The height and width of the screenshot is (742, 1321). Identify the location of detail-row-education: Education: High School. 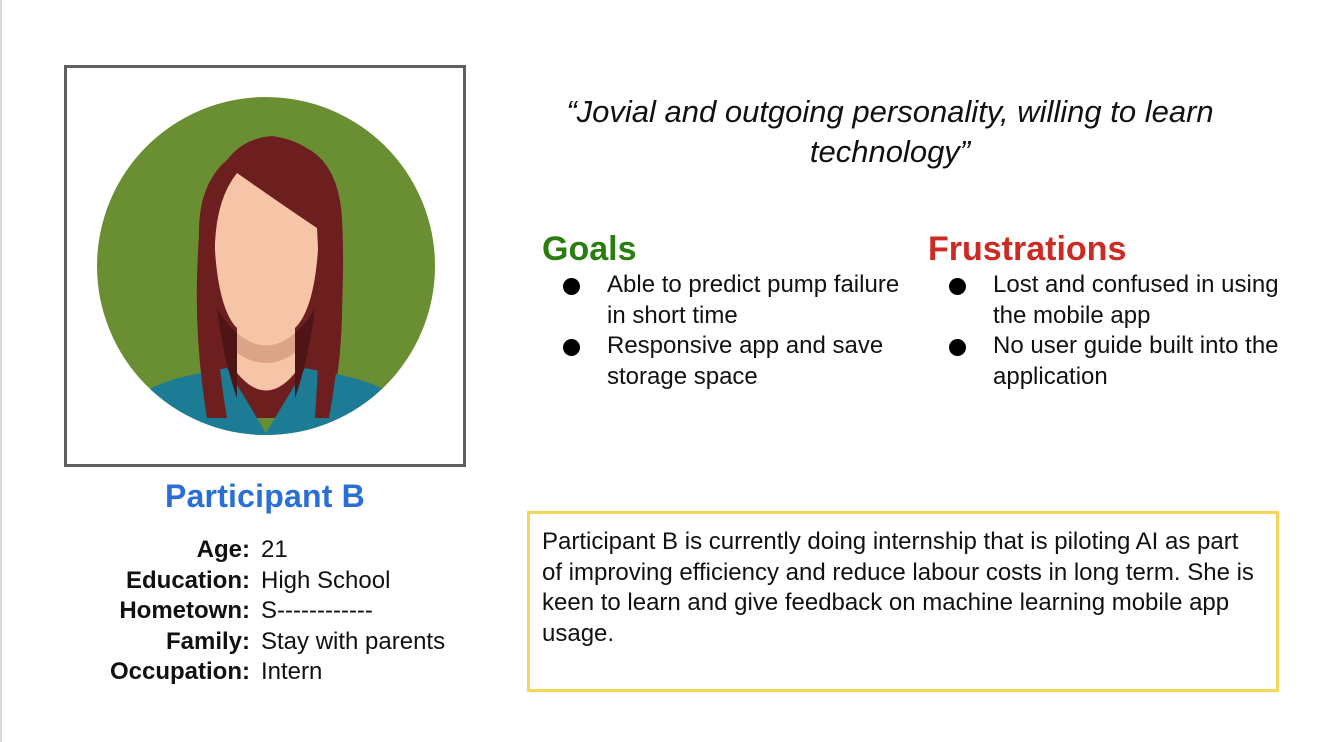
(270, 581).